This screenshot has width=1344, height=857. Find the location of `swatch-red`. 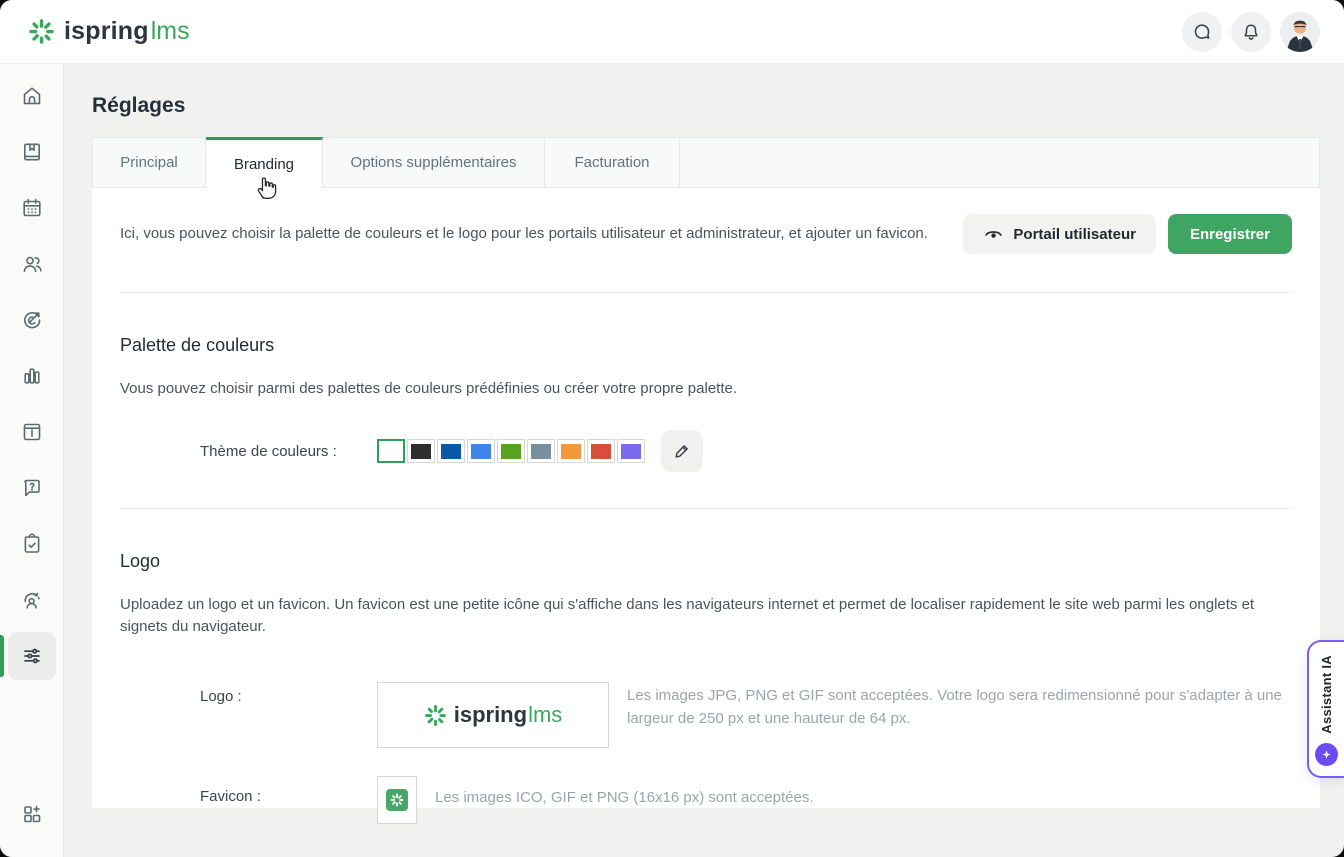

swatch-red is located at coordinates (601, 451).